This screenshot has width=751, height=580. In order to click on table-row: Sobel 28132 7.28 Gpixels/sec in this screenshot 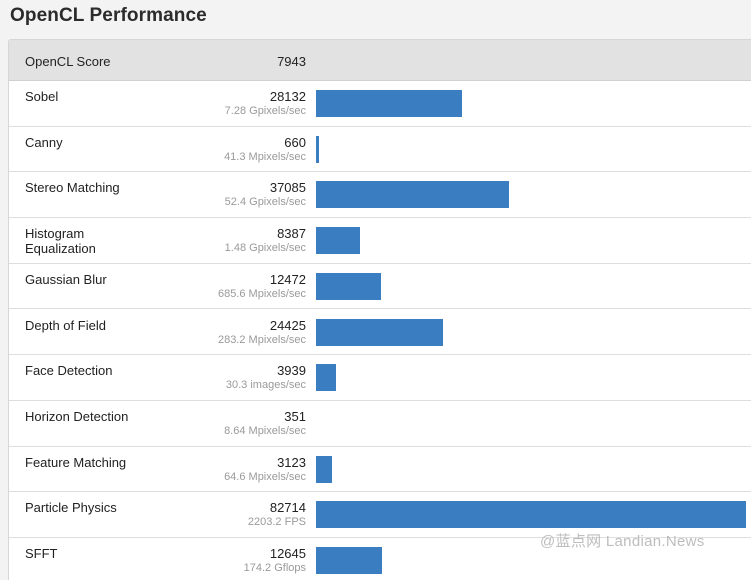, I will do `click(380, 104)`.